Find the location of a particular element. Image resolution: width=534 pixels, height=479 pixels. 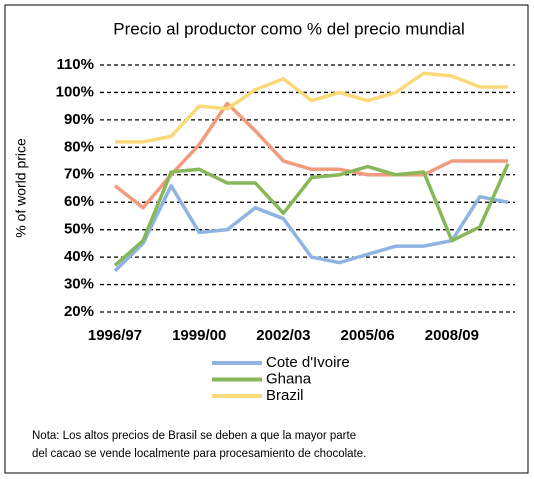

legend-label: Ghana is located at coordinates (289, 378).